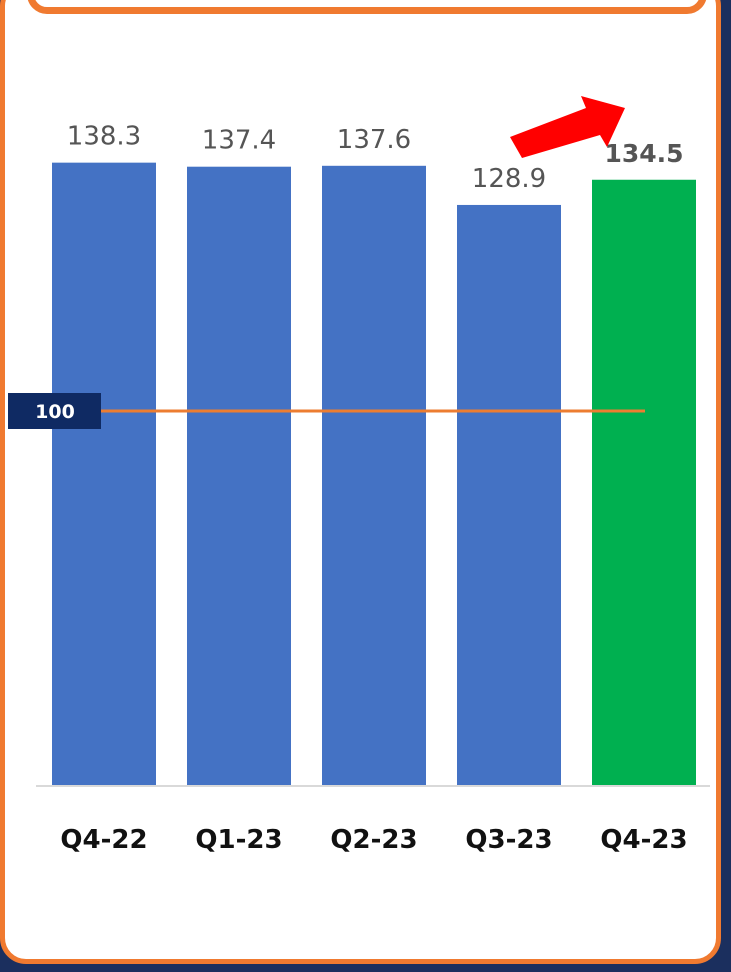 This screenshot has height=972, width=731. I want to click on reference-label: 100, so click(55, 412).